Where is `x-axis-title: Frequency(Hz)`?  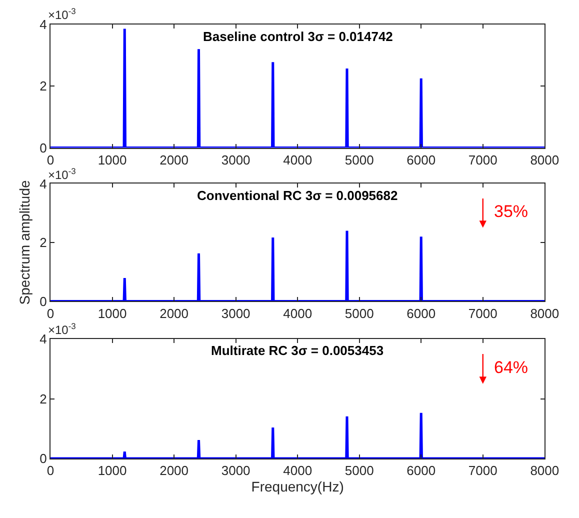
x-axis-title: Frequency(Hz) is located at coordinates (297, 486).